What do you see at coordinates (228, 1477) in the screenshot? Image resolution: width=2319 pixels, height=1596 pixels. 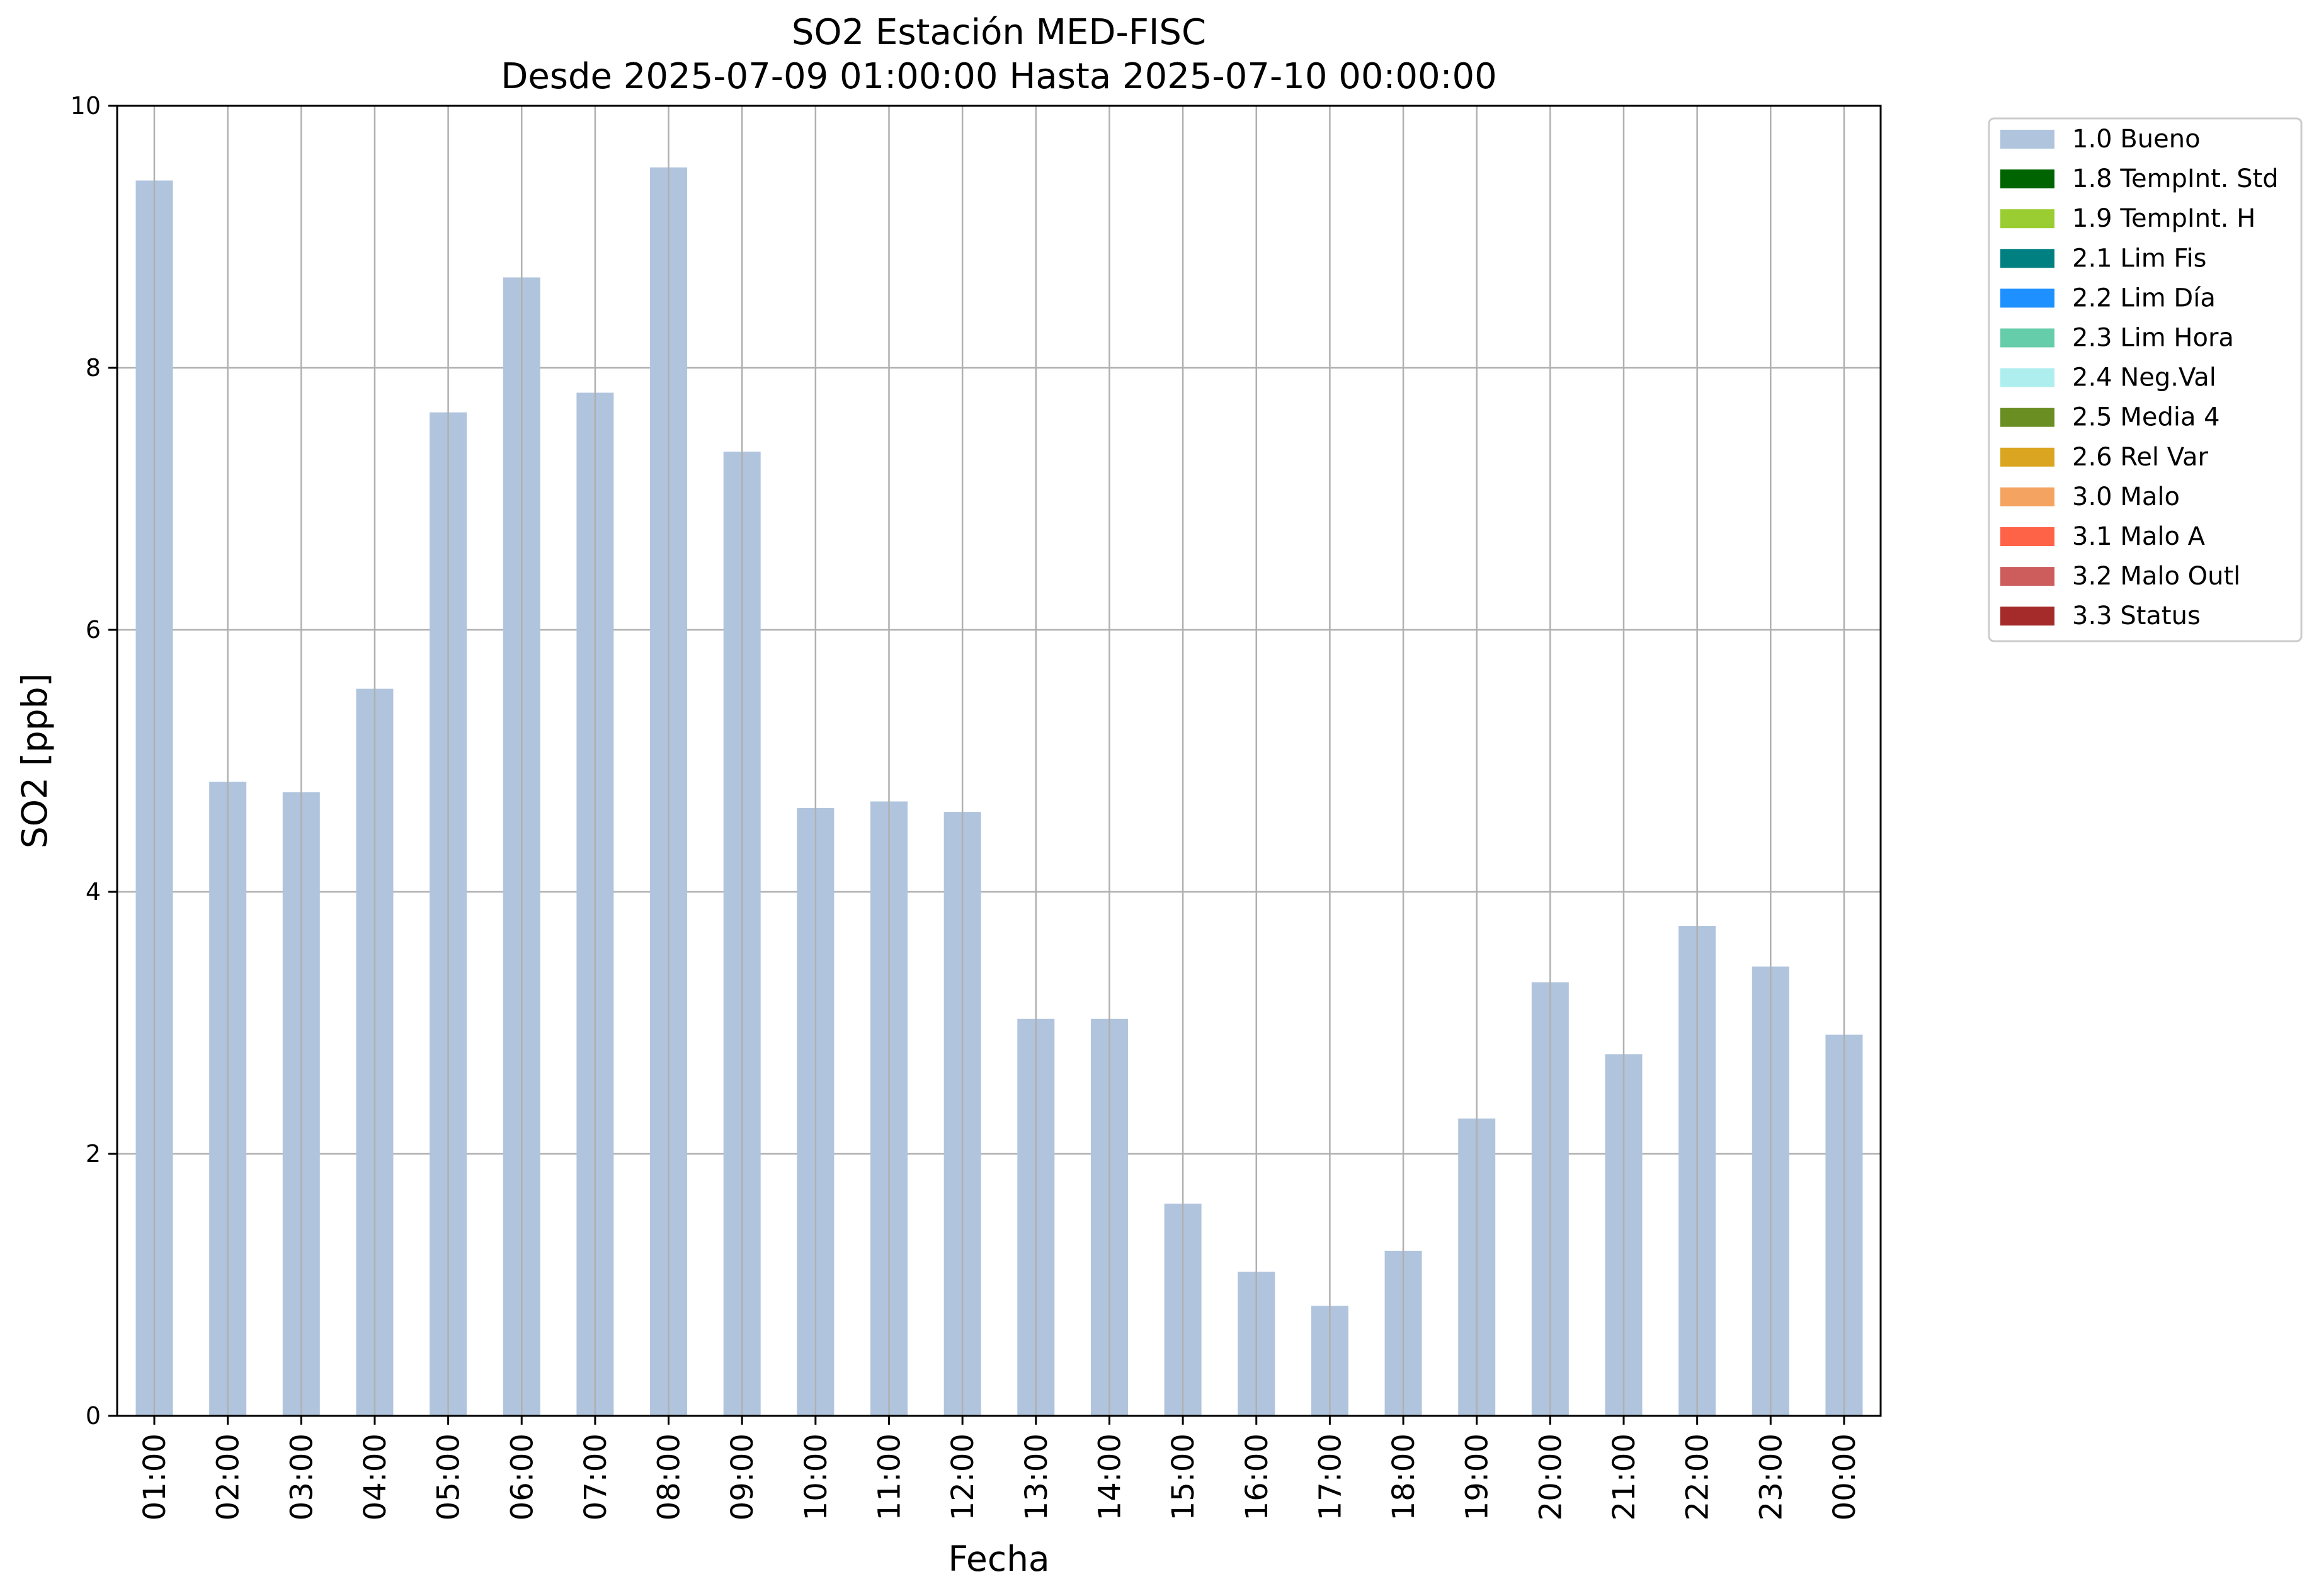 I see `x-tick-label: 02:00` at bounding box center [228, 1477].